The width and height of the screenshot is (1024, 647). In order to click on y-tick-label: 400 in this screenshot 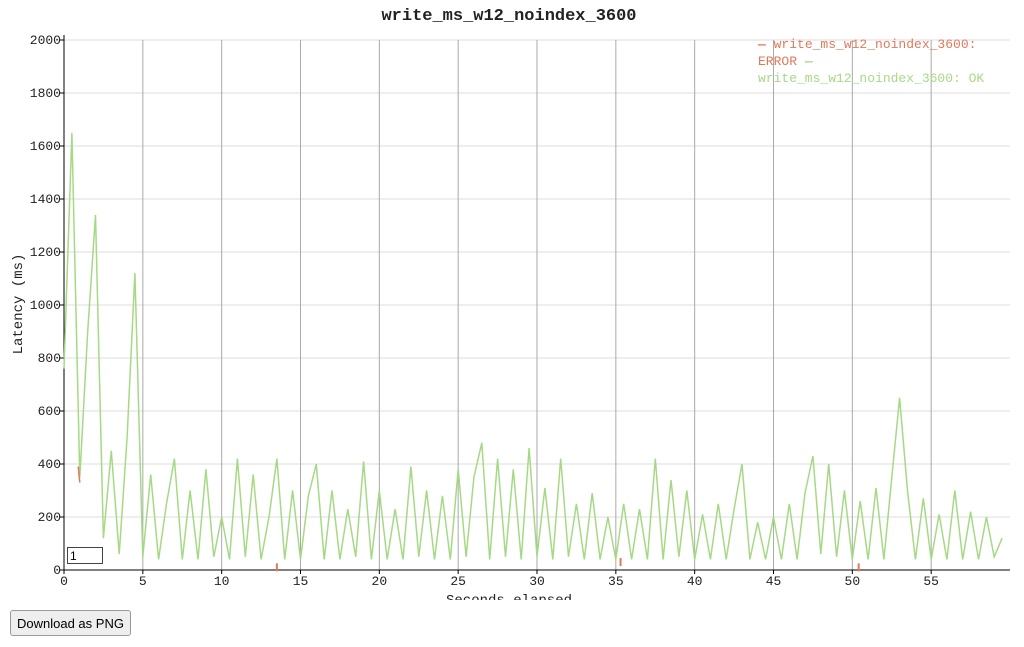, I will do `click(49, 464)`.